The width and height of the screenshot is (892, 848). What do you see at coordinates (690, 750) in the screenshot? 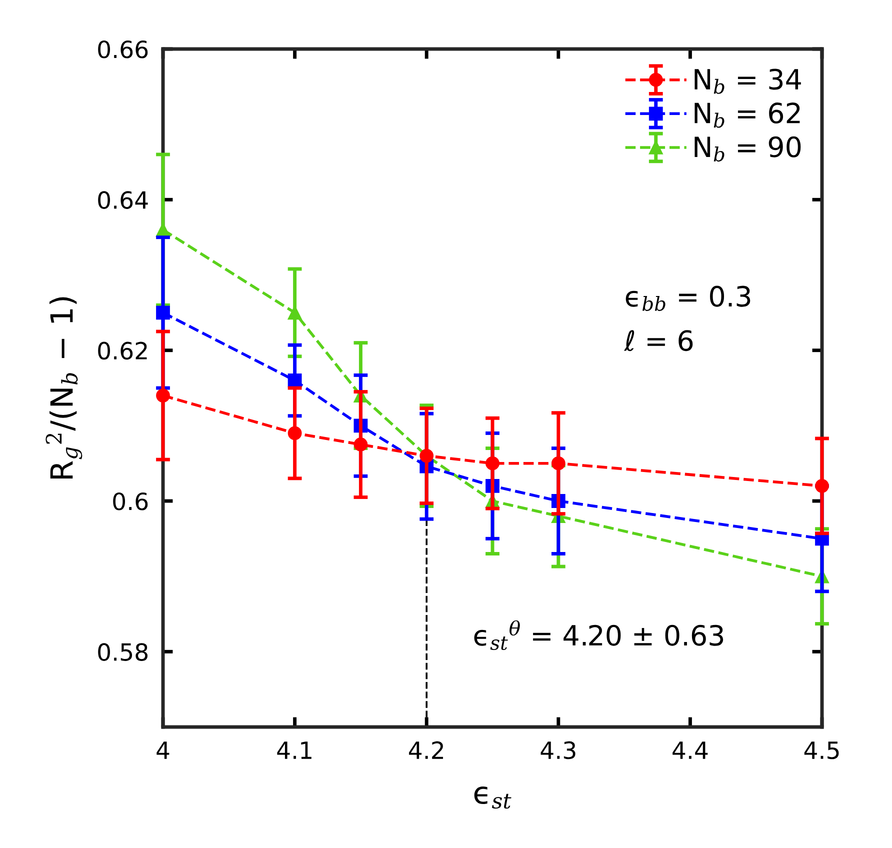
I see `x-tick-label: 4.4` at bounding box center [690, 750].